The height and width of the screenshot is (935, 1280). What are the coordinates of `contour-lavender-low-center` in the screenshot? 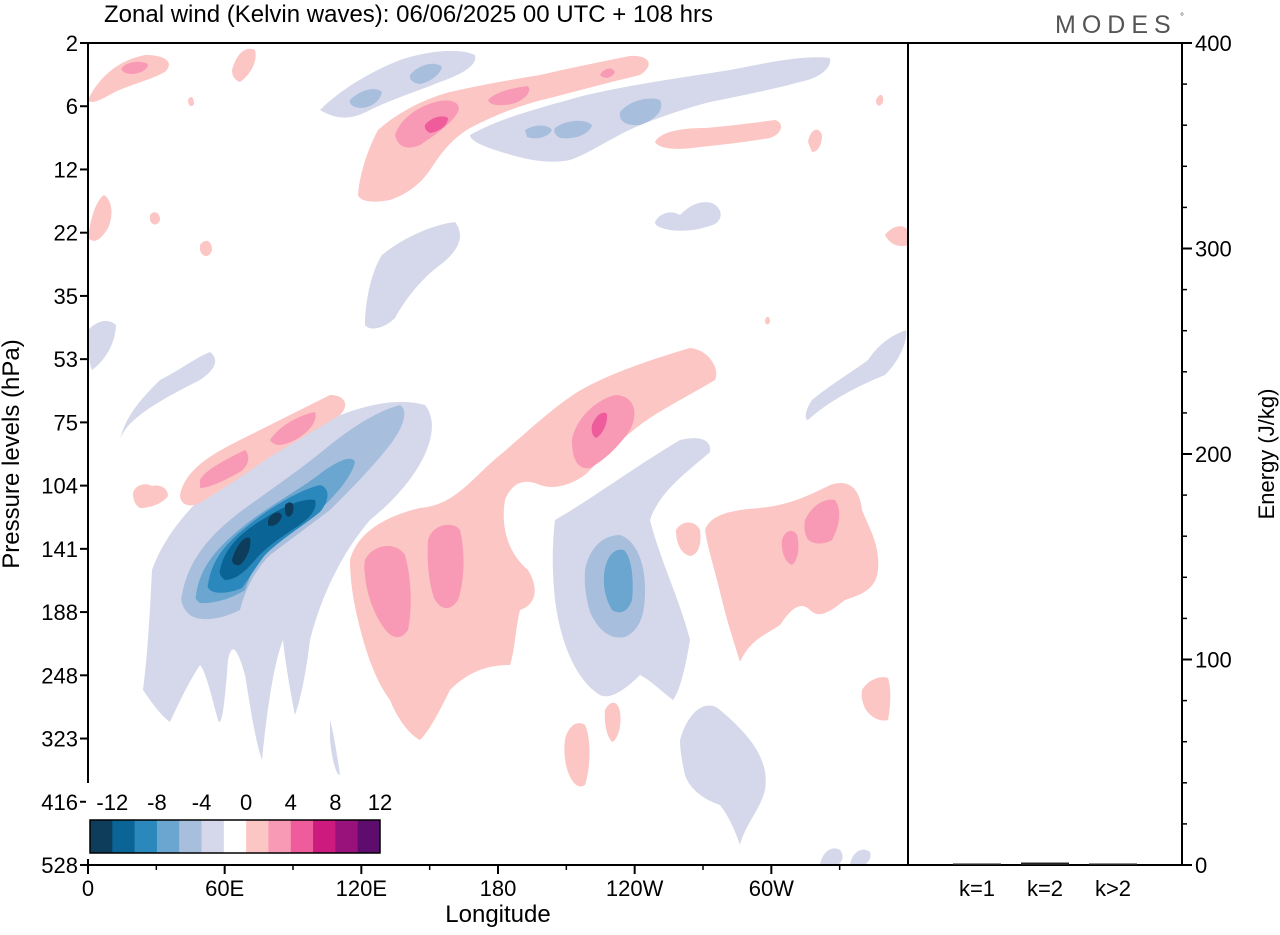 It's located at (723, 775).